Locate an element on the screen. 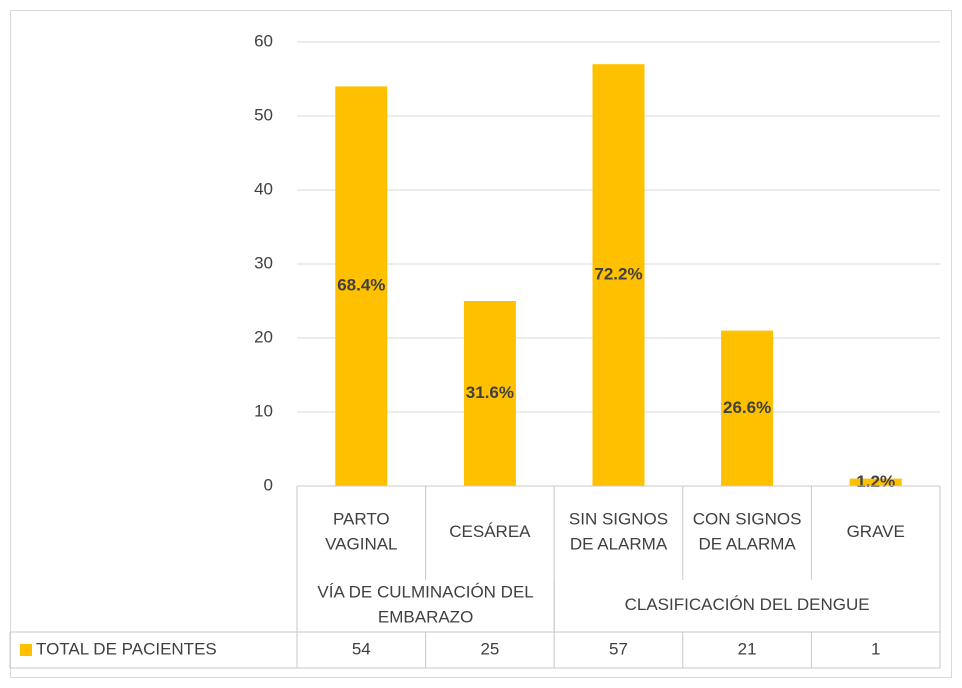  table-value: 57 is located at coordinates (618, 648).